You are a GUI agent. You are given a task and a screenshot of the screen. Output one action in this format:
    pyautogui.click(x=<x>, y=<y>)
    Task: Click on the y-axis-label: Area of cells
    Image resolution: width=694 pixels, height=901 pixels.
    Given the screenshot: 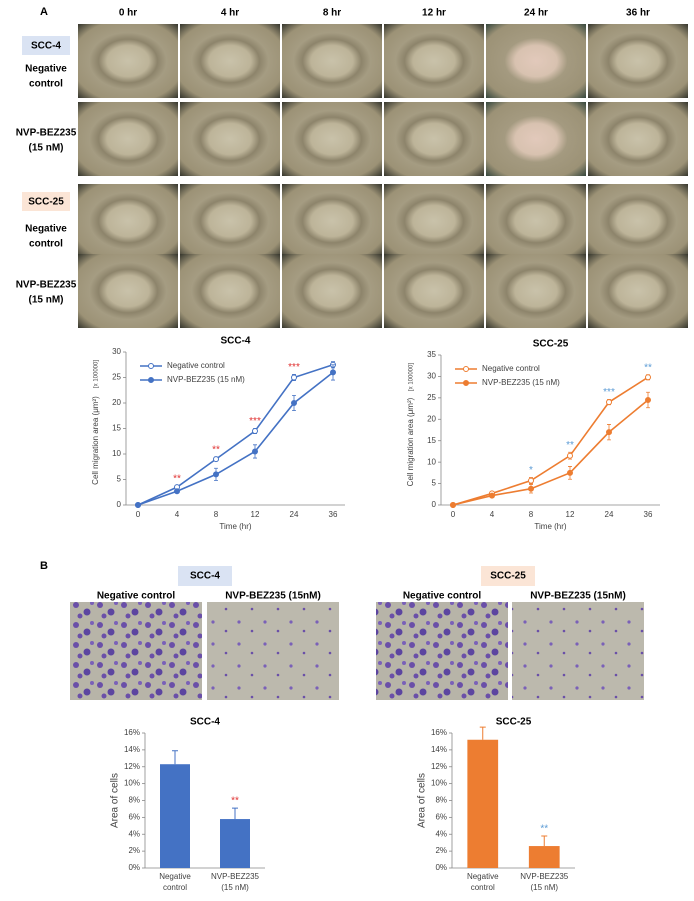 What is the action you would take?
    pyautogui.click(x=422, y=800)
    